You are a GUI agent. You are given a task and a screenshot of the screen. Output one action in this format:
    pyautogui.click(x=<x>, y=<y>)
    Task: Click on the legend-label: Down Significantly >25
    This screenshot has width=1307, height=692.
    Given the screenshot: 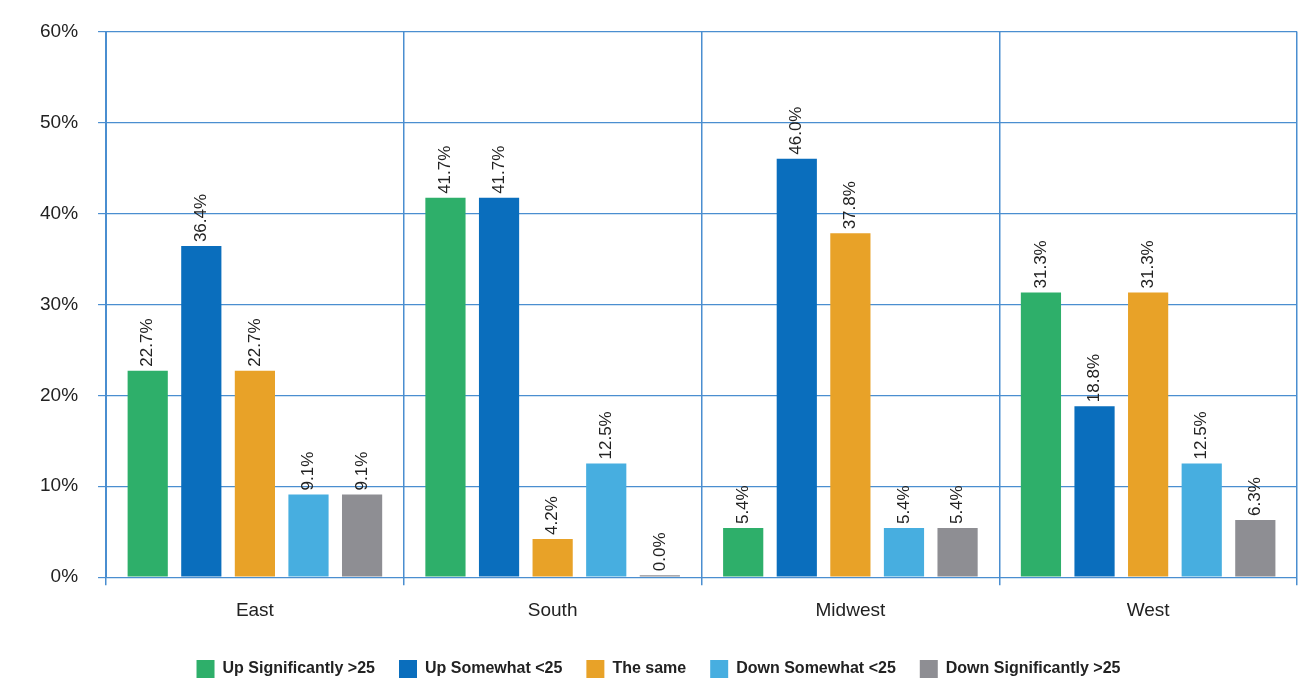 What is the action you would take?
    pyautogui.click(x=1033, y=668)
    